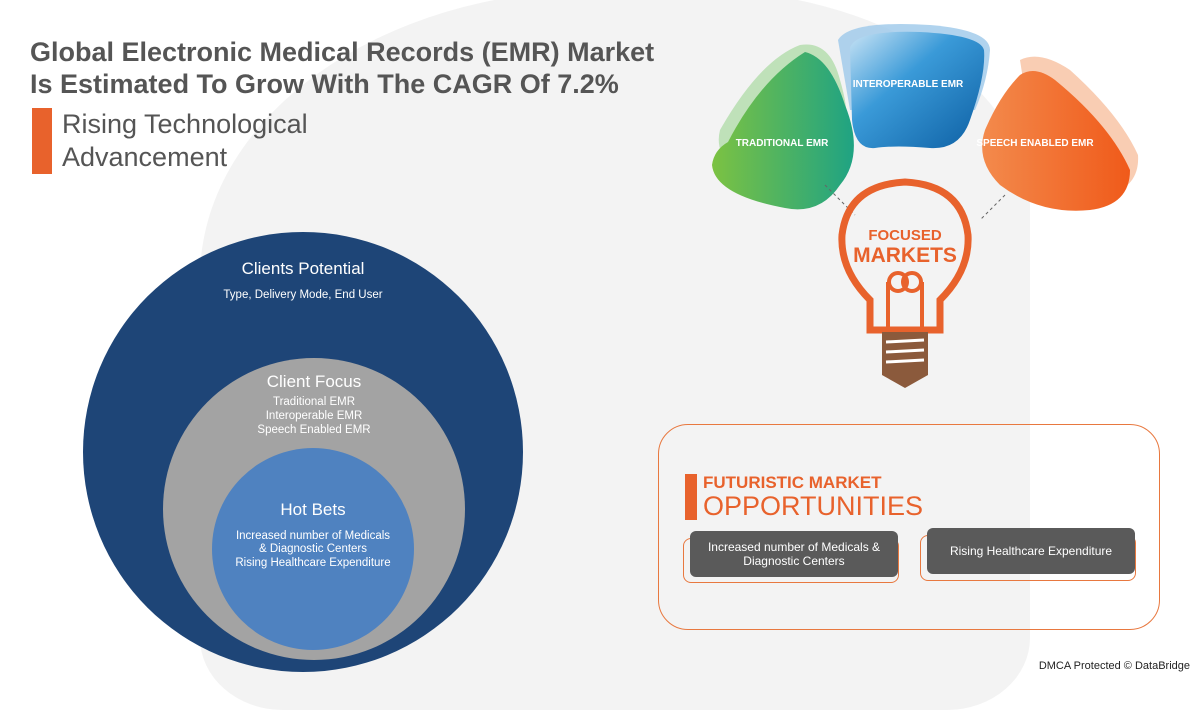  Describe the element at coordinates (303, 268) in the screenshot. I see `clients-potential-title: Clients Potential` at that location.